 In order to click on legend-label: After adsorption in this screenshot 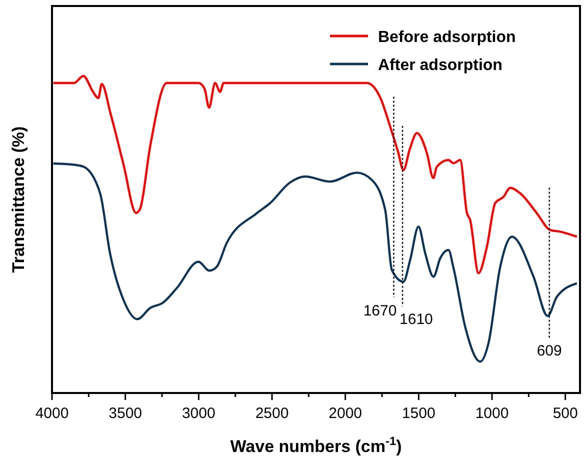, I will do `click(440, 65)`.